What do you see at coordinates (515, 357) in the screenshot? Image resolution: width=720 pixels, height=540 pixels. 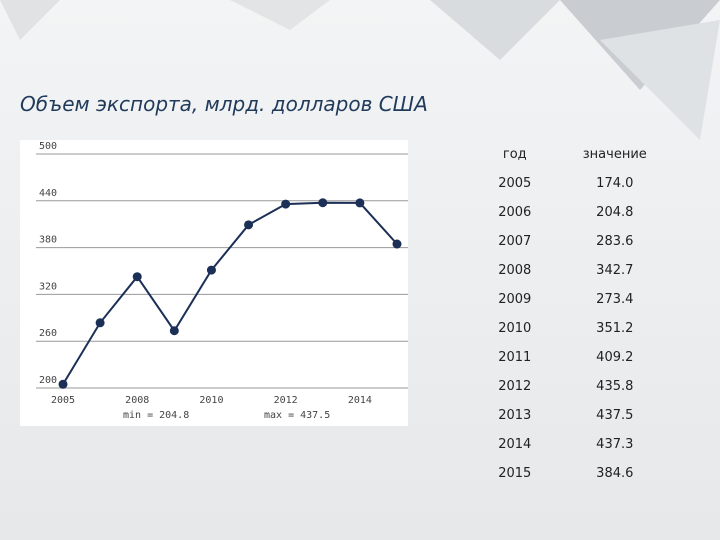 I see `table-cell: 2011` at bounding box center [515, 357].